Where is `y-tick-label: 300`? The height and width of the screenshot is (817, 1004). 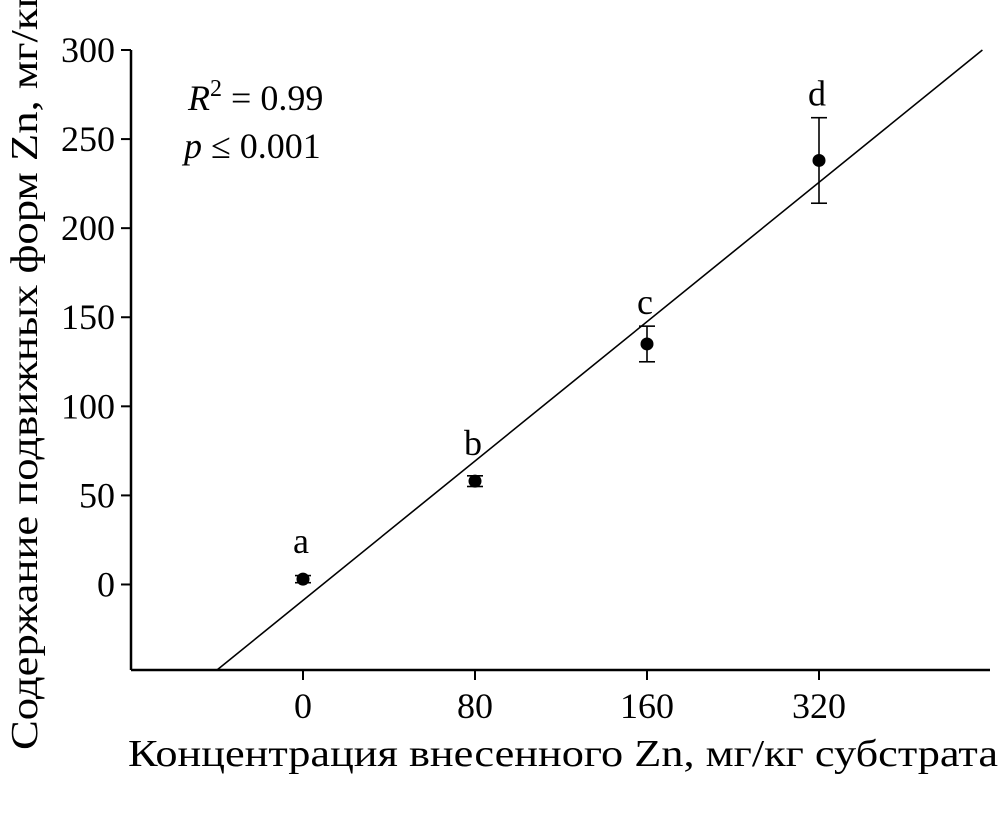
y-tick-label: 300 is located at coordinates (88, 50).